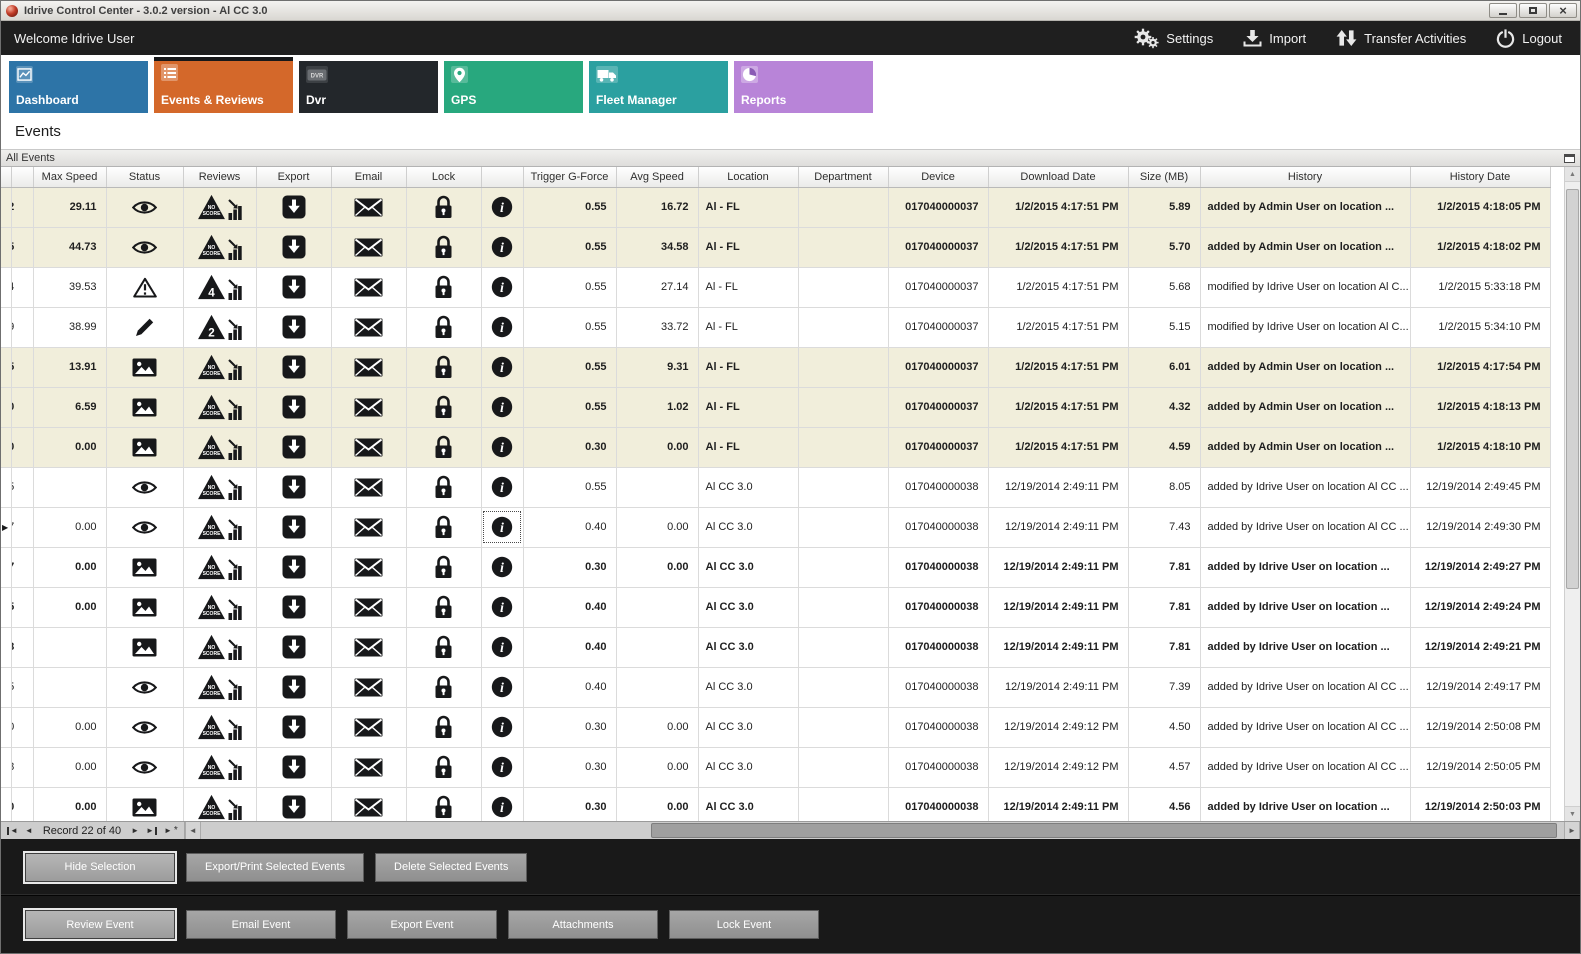 The image size is (1581, 954). I want to click on column-header-avg_speed: Avg Speed, so click(657, 177).